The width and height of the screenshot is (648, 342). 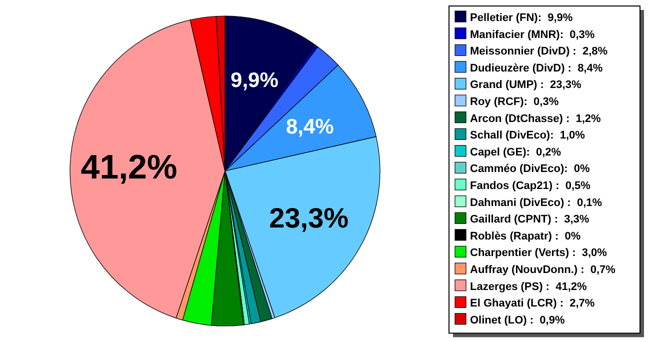 What do you see at coordinates (536, 118) in the screenshot?
I see `legend-label: Arcon (DtChasse) : 1,2%` at bounding box center [536, 118].